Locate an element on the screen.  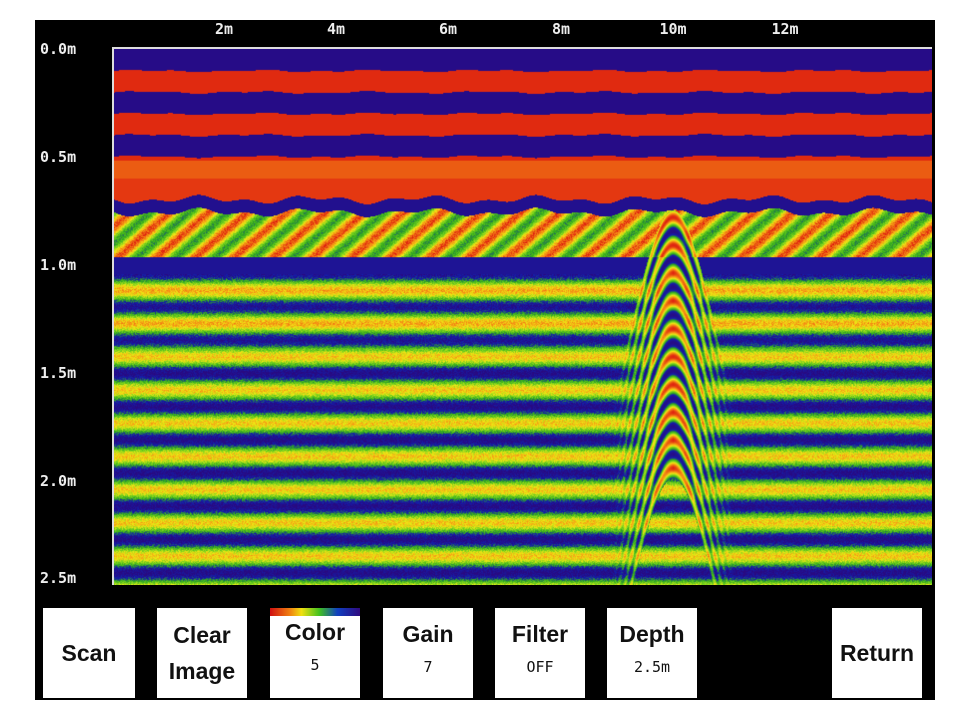
x-tick-label: 12m is located at coordinates (785, 29).